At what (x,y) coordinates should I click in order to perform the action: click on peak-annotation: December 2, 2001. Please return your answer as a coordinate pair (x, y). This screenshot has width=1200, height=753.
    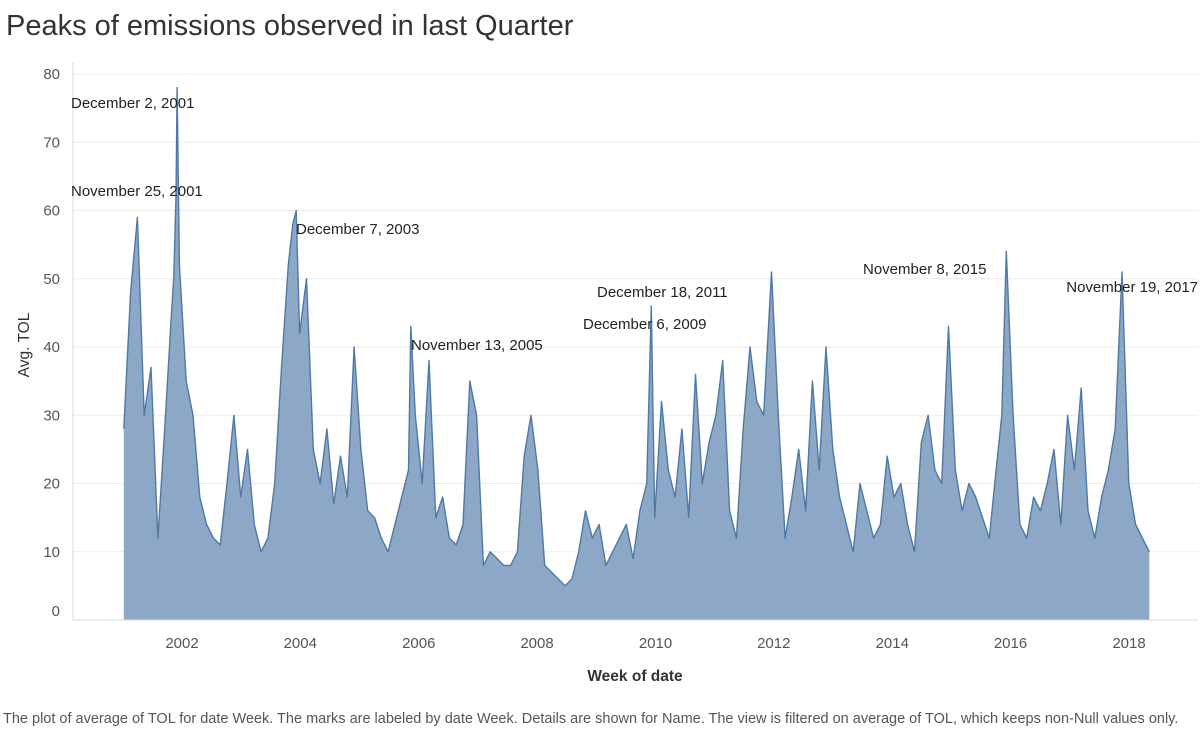
    Looking at the image, I should click on (132, 103).